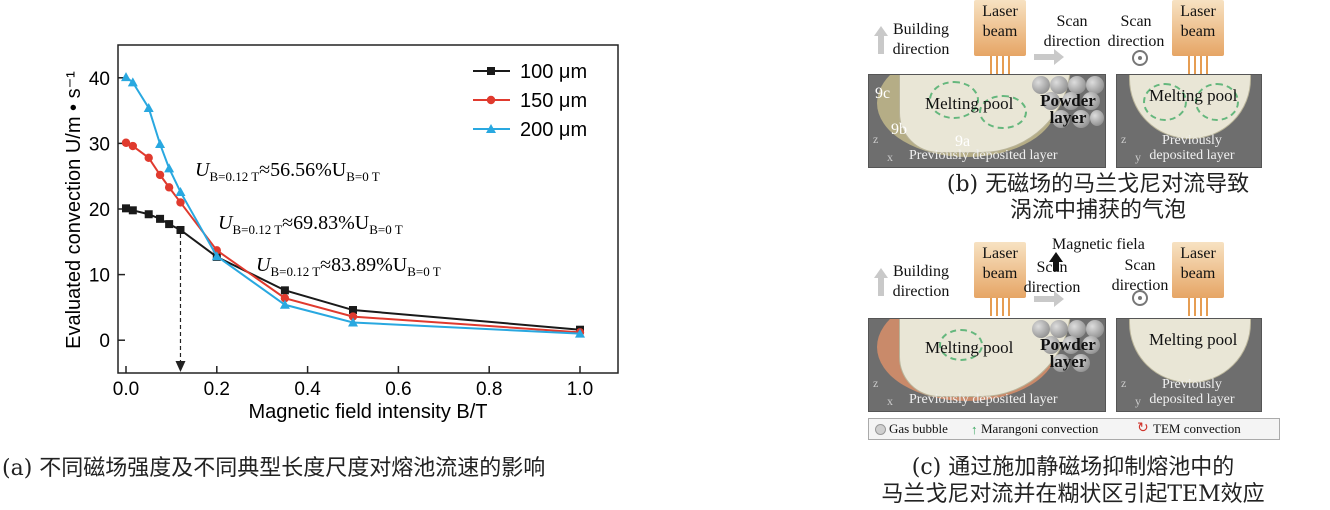  I want to click on scan-direction-label-2: Scan direction, so click(1136, 31).